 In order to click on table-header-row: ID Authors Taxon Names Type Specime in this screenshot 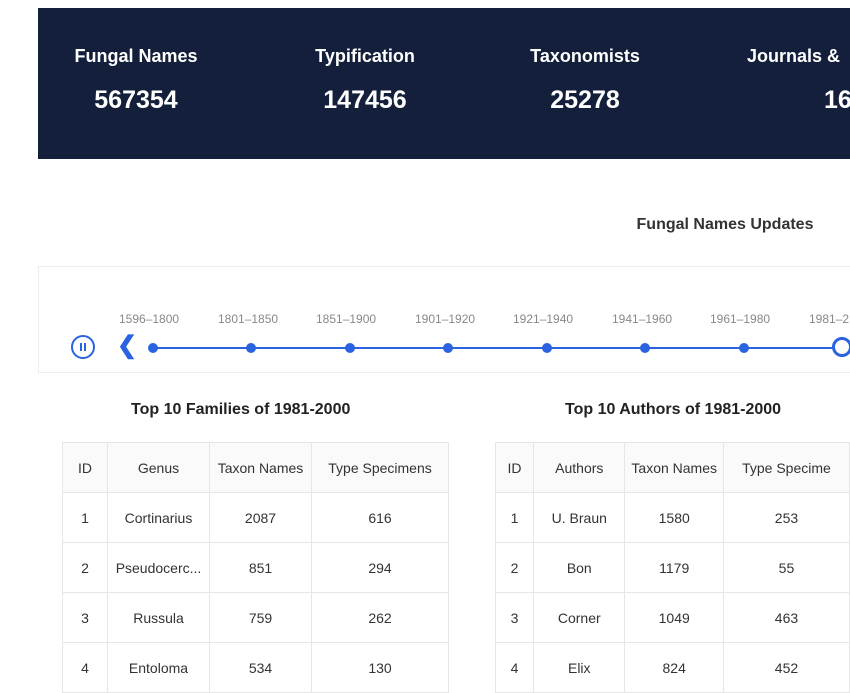, I will do `click(672, 467)`.